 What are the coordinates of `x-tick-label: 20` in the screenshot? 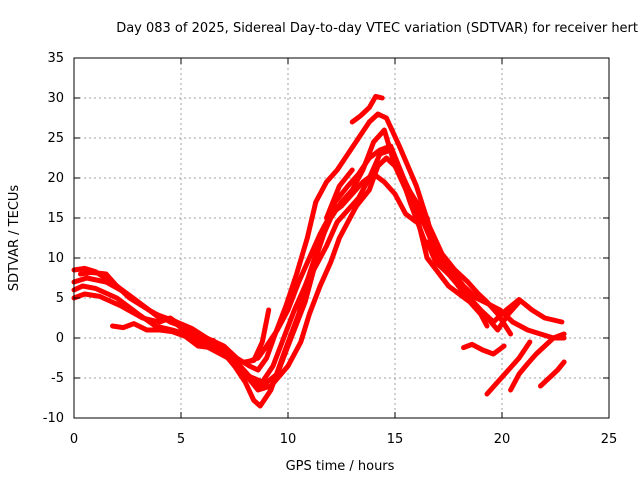 It's located at (502, 439).